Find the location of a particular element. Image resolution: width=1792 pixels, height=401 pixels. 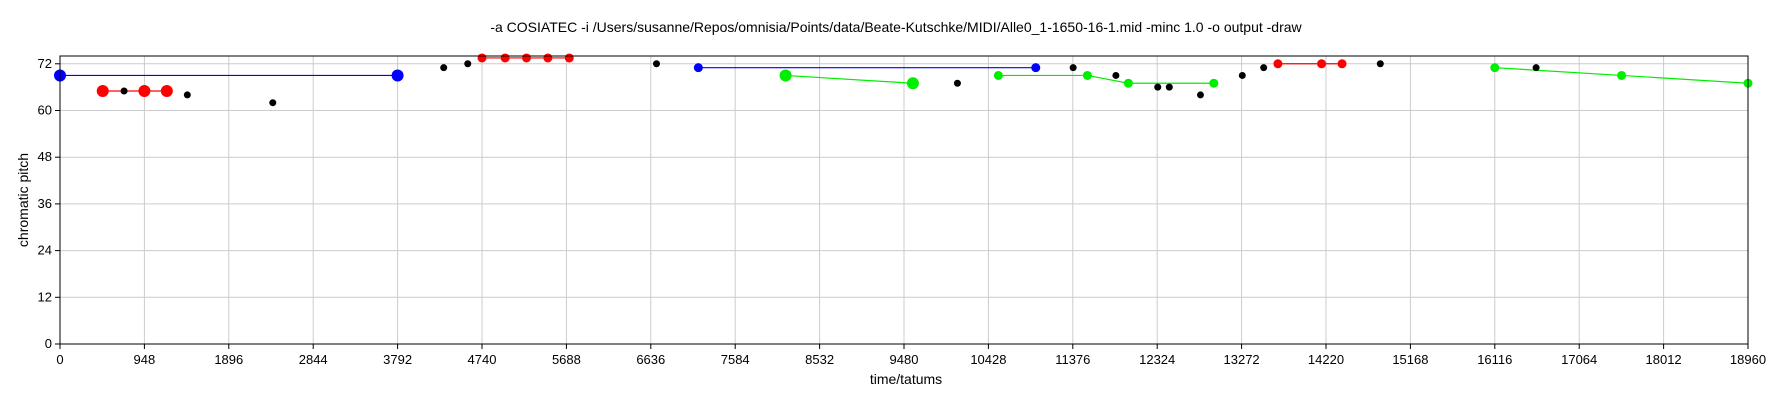

x-tick-label: 948 is located at coordinates (145, 359).